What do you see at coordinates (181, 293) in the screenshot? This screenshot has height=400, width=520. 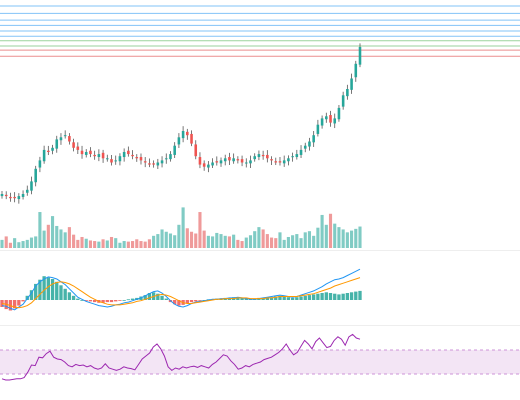 I see `macd-signal-line` at bounding box center [181, 293].